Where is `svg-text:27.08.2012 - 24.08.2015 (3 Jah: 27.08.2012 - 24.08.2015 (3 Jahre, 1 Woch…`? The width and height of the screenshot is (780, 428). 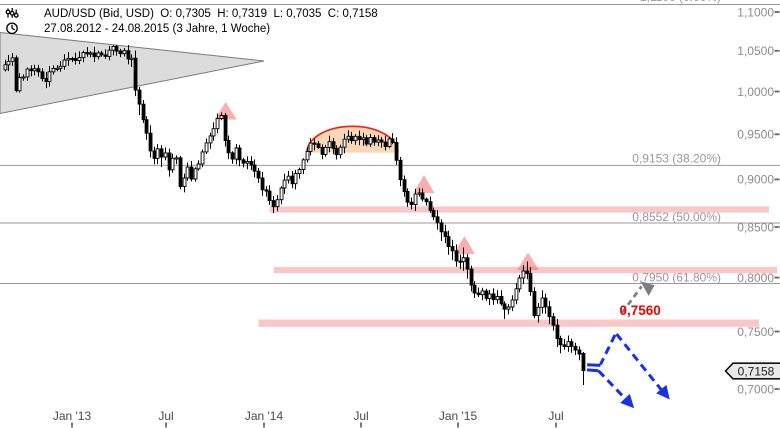
svg-text:27.08.2012 - 24.08.2015 (3 Jah: 27.08.2012 - 24.08.2015 (3 Jahre, 1 Woch… is located at coordinates (157, 29).